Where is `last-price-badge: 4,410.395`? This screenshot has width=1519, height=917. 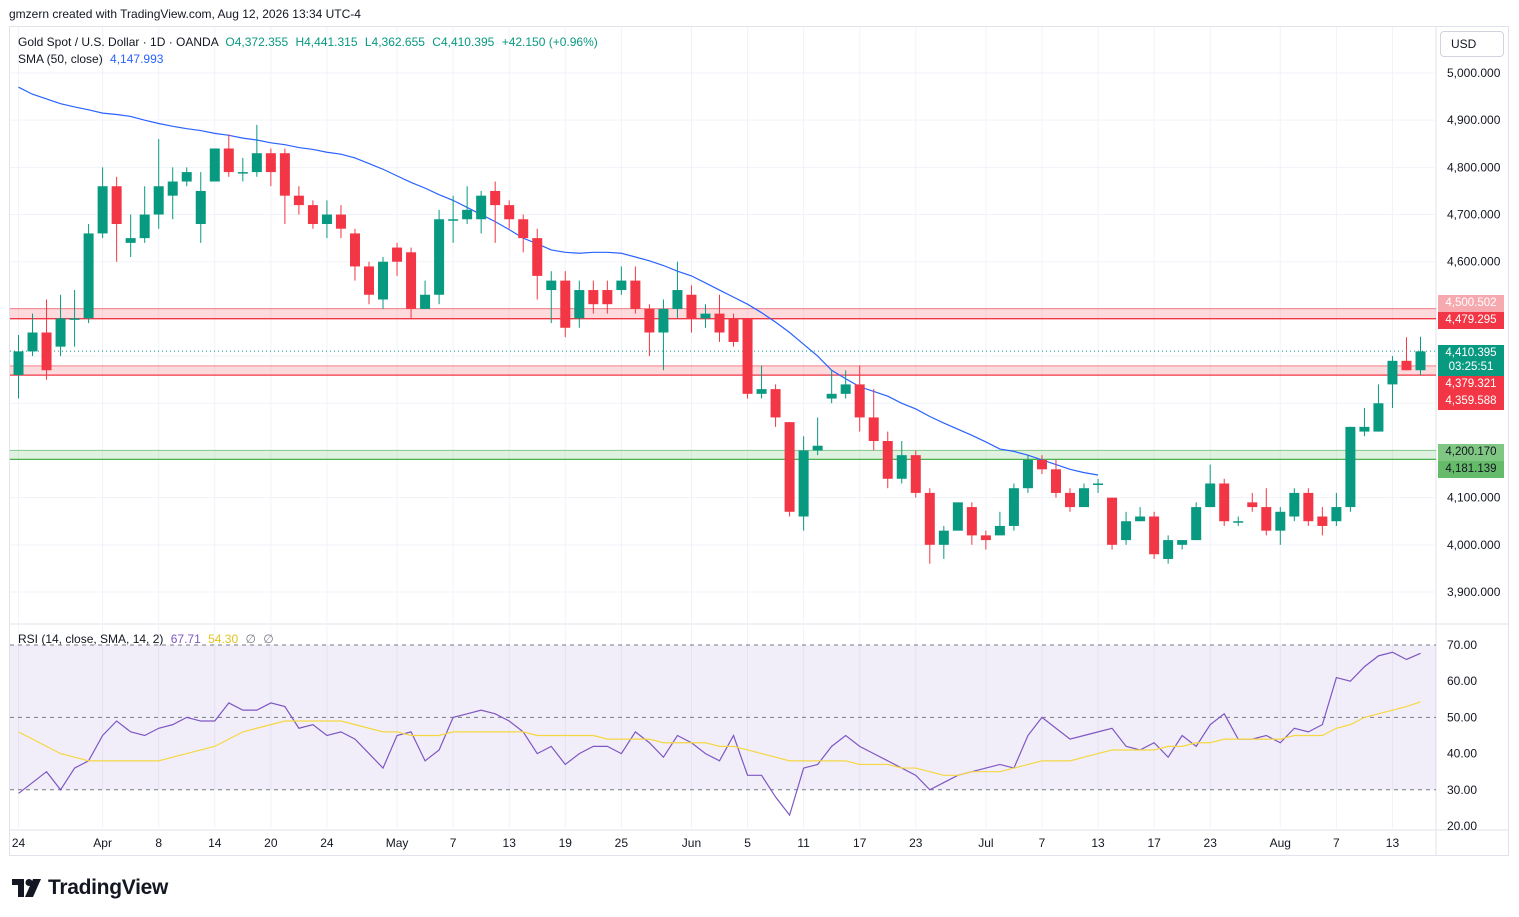
last-price-badge: 4,410.395 is located at coordinates (1471, 353).